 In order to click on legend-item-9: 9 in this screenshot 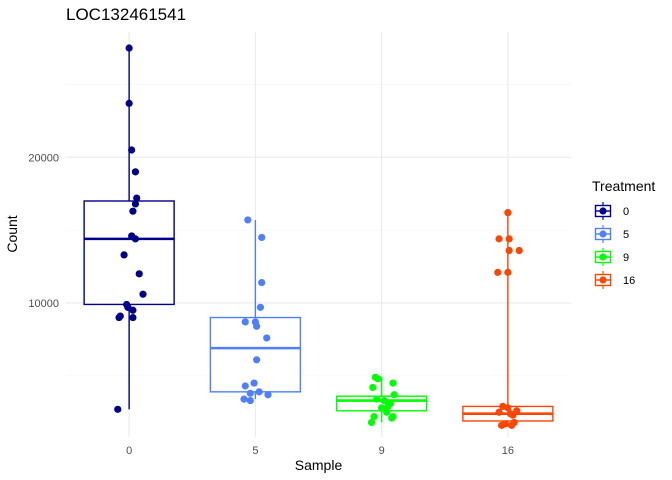, I will do `click(611, 257)`.